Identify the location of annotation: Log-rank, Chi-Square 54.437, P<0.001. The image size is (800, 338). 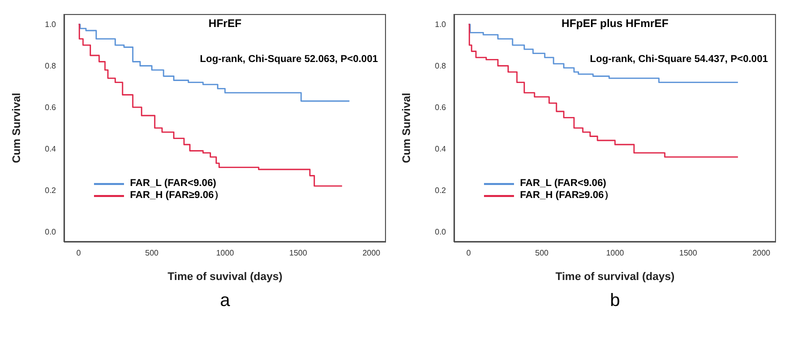
(679, 59).